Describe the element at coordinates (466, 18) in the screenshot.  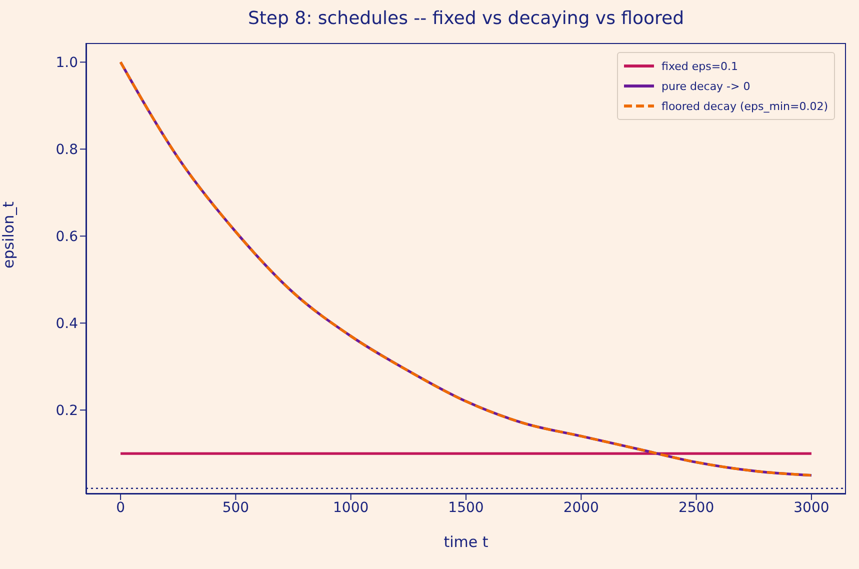
I see `chart-title: Step 8: schedules -- fixed vs decaying vs floored` at that location.